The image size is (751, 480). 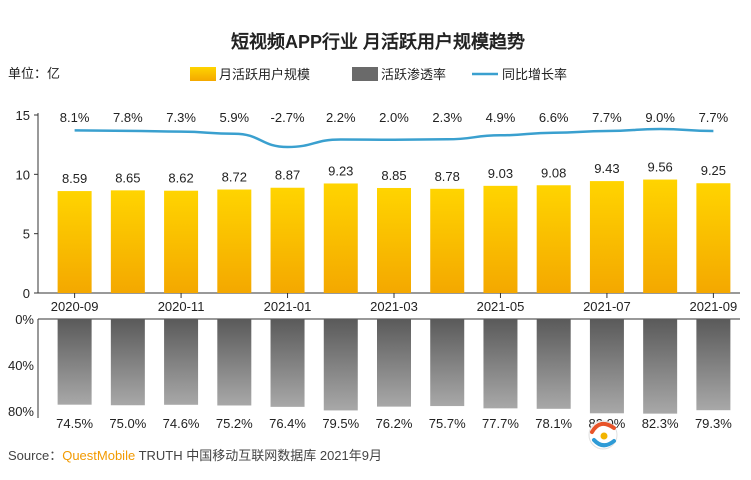 What do you see at coordinates (34, 73) in the screenshot?
I see `unit-label: 单位：亿` at bounding box center [34, 73].